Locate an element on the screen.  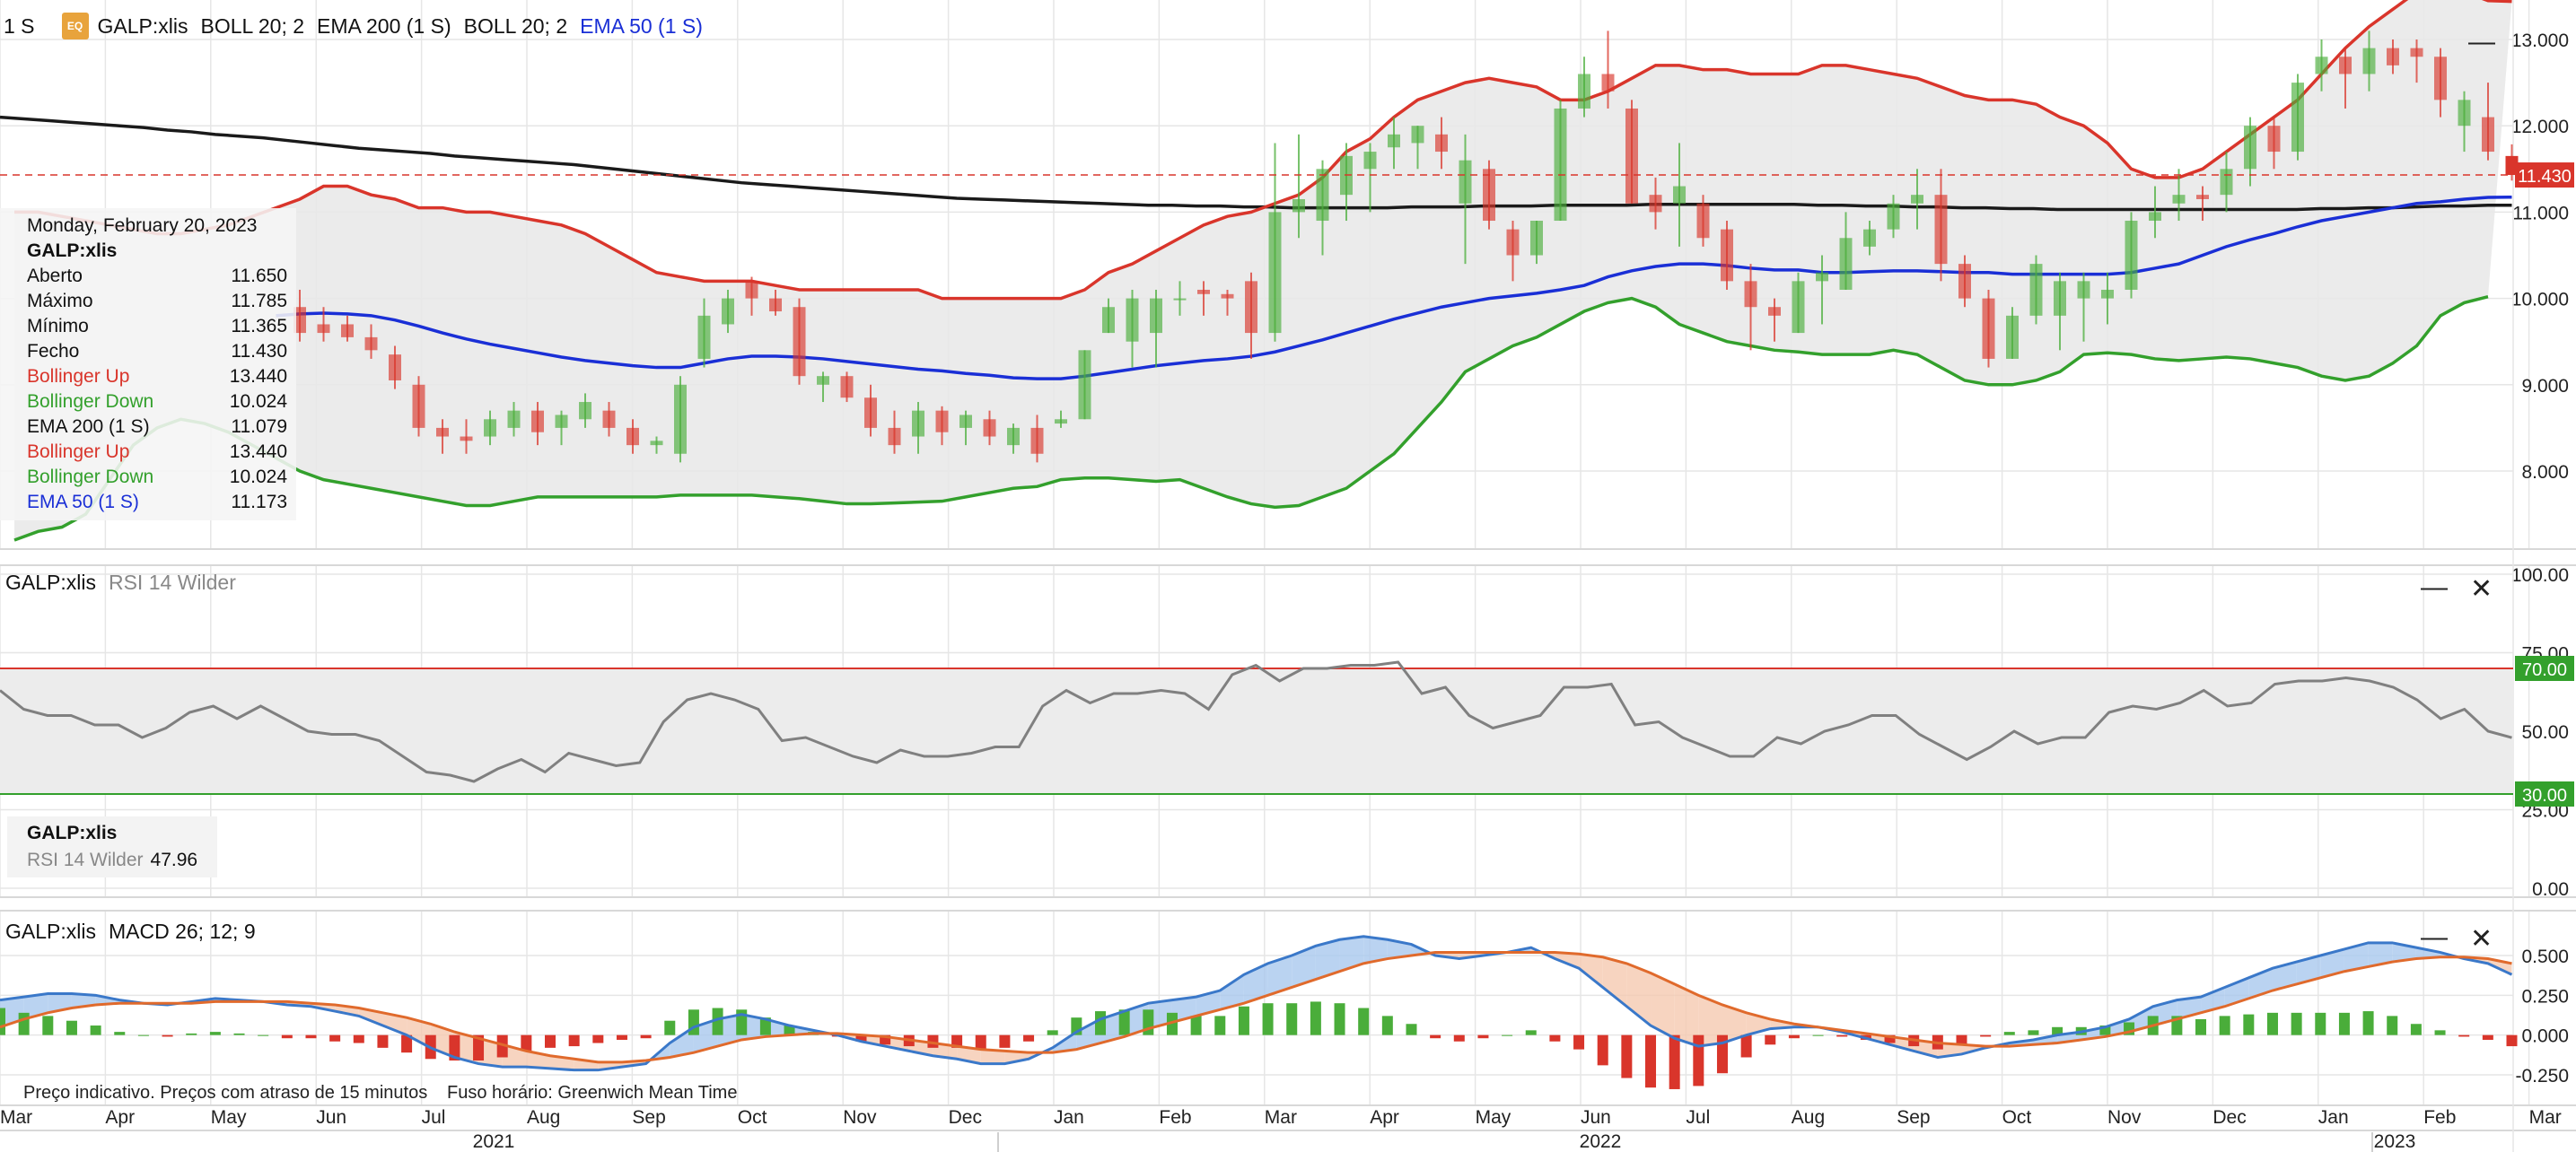
x-month-label: Mar is located at coordinates (16, 1117).